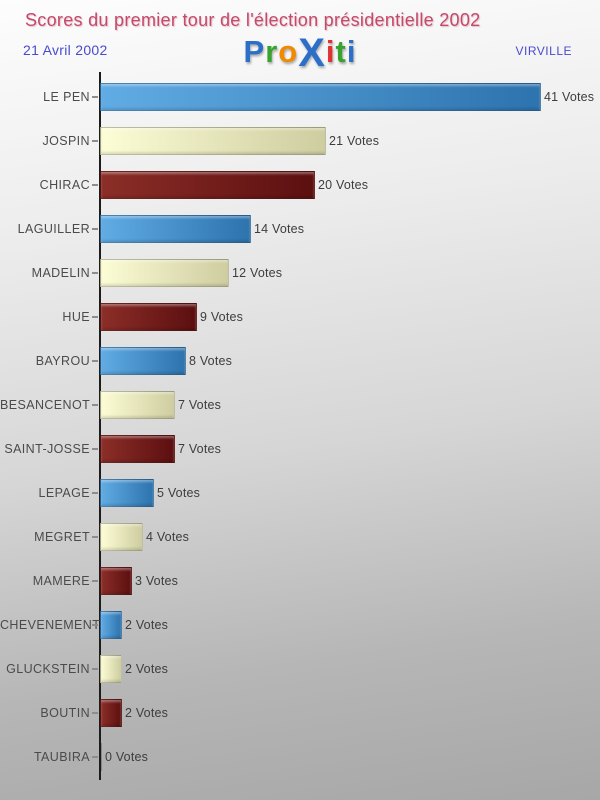  Describe the element at coordinates (300, 713) in the screenshot. I see `chart-row: BOUTIN 2 Votes` at that location.